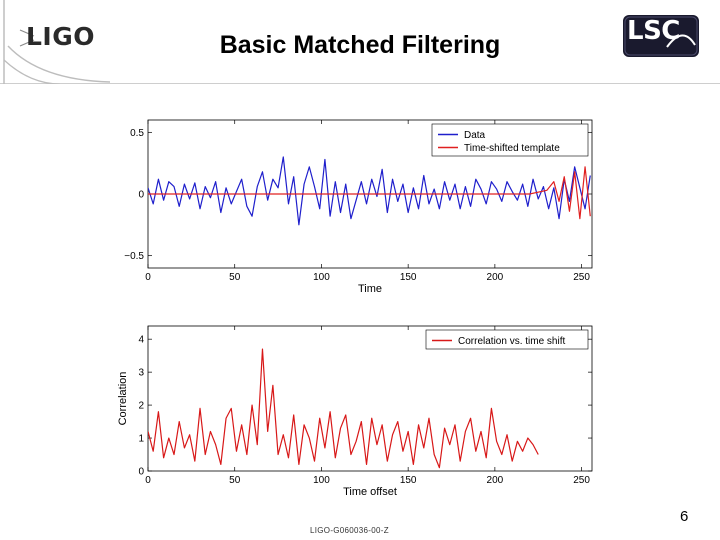 This screenshot has height=540, width=720. What do you see at coordinates (61, 36) in the screenshot?
I see `ligo-logo: LIGO` at bounding box center [61, 36].